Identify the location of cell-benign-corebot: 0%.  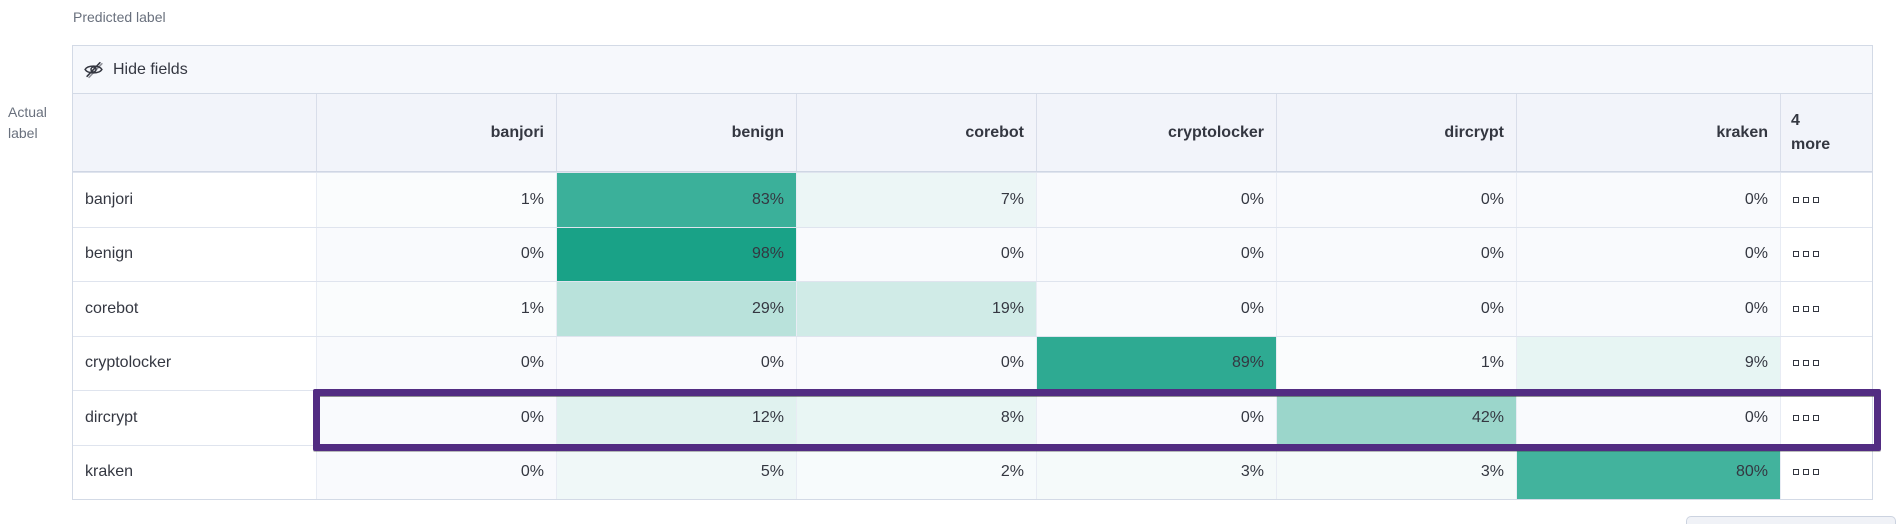
(917, 254).